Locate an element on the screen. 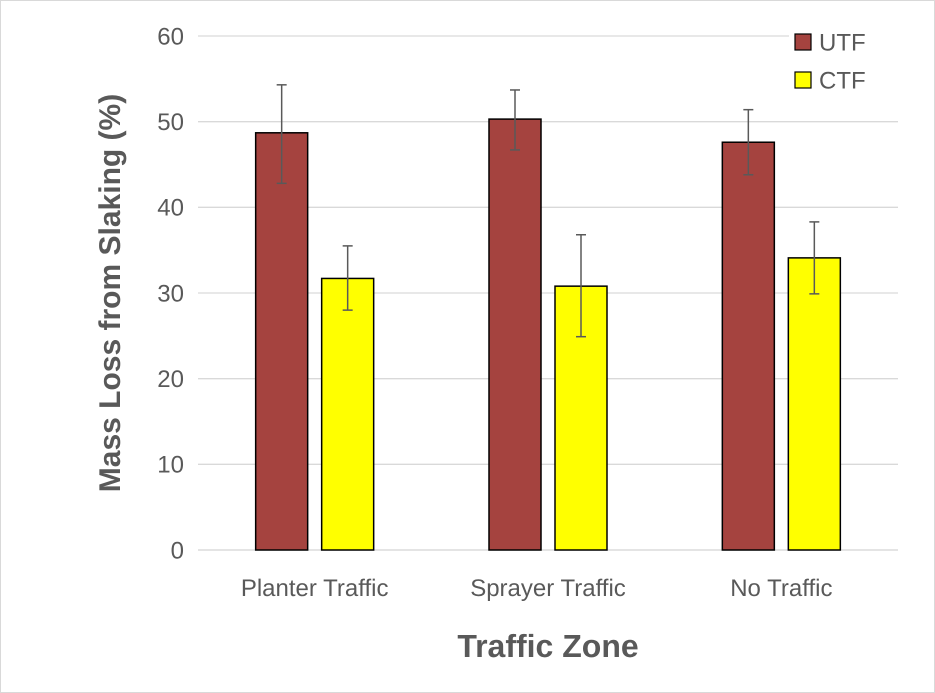 This screenshot has width=935, height=693. x-tick-label: No Traffic is located at coordinates (781, 588).